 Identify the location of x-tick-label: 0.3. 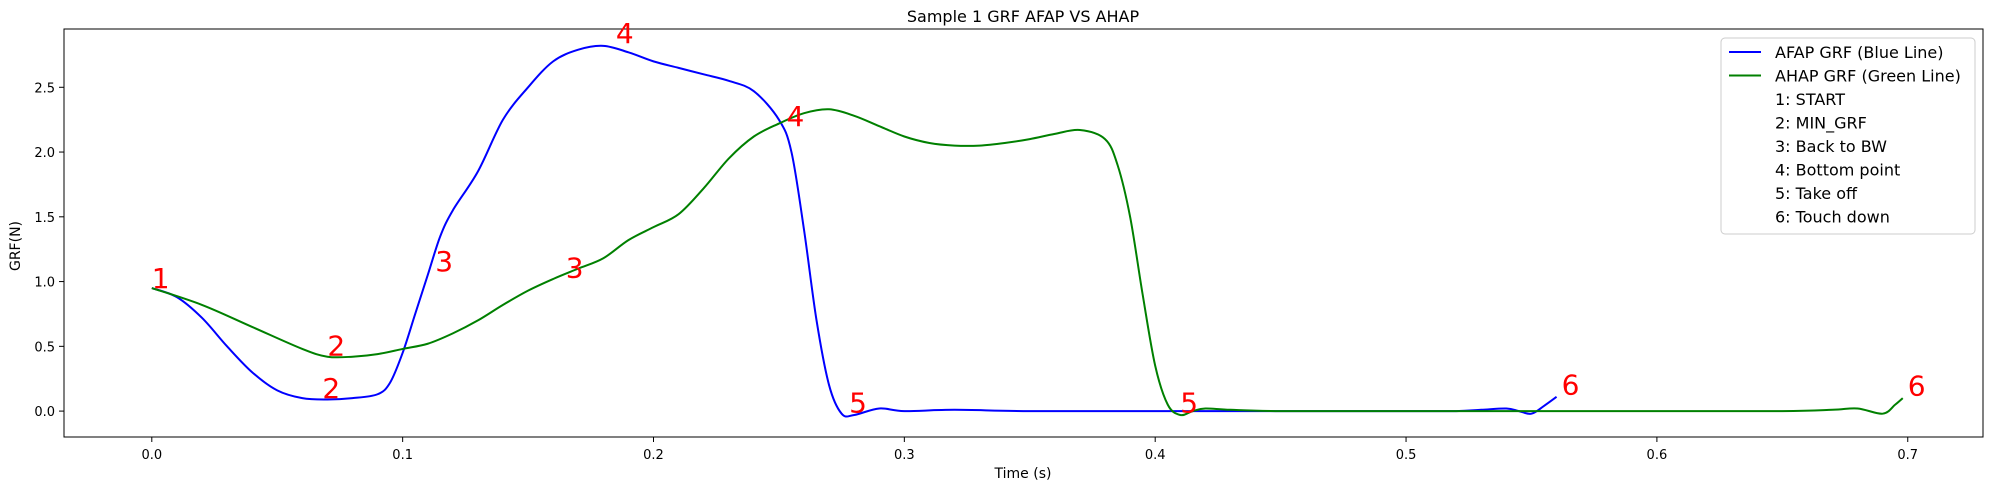
(904, 455).